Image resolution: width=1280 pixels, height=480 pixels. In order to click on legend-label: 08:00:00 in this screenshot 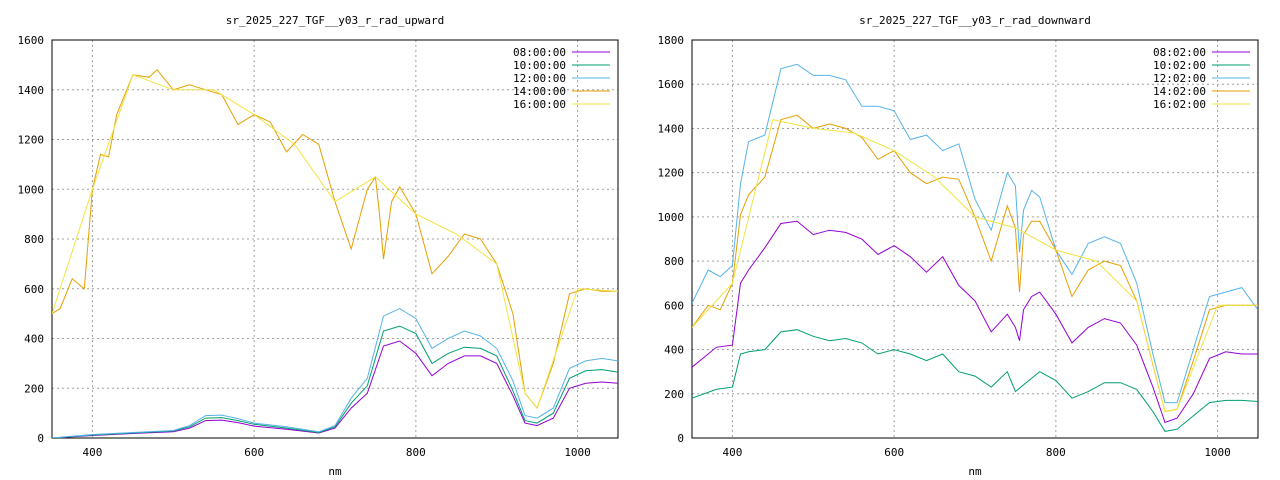, I will do `click(539, 52)`.